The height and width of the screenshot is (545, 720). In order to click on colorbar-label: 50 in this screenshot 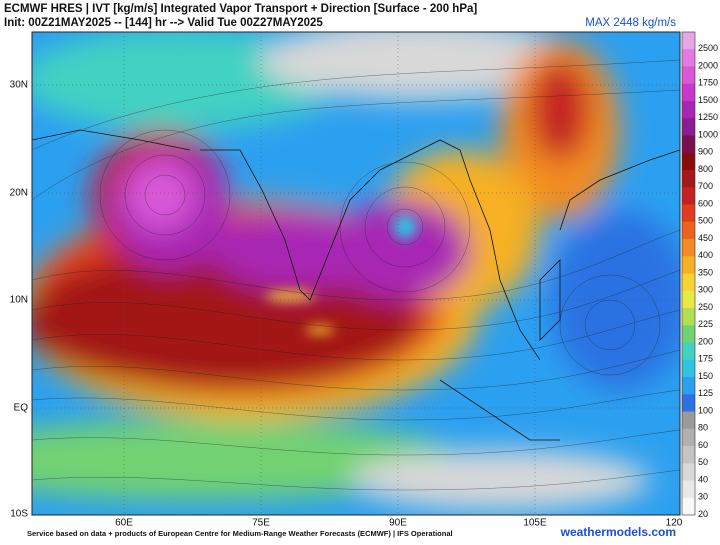, I will do `click(703, 462)`.